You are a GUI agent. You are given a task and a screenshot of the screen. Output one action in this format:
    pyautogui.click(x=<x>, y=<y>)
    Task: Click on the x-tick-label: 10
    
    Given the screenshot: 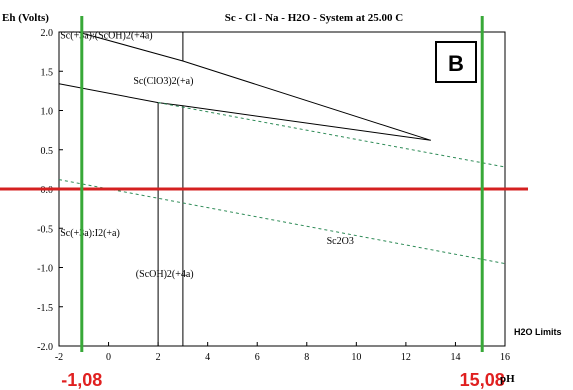 What is the action you would take?
    pyautogui.click(x=356, y=357)
    